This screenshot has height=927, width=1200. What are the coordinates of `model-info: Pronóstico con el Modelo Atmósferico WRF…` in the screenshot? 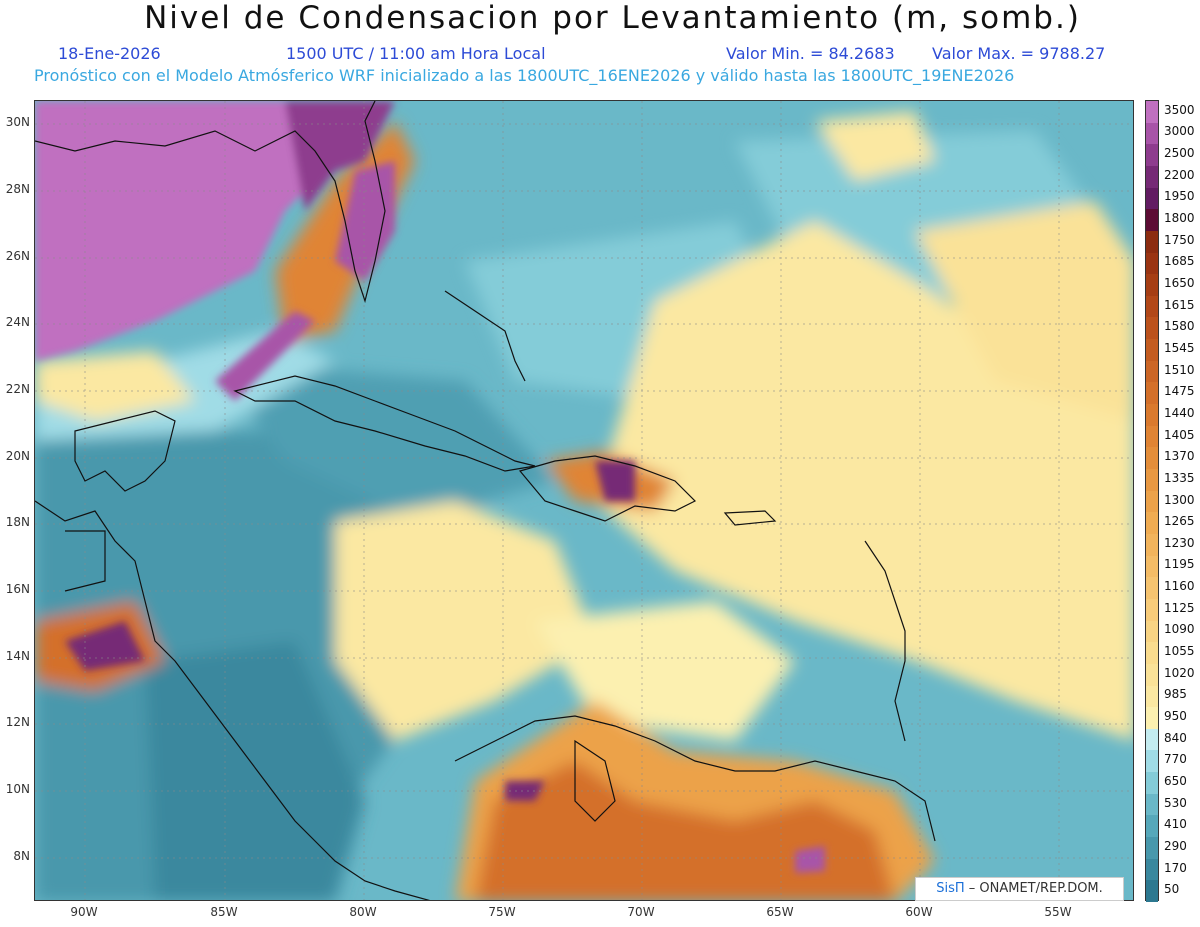 It's located at (524, 75).